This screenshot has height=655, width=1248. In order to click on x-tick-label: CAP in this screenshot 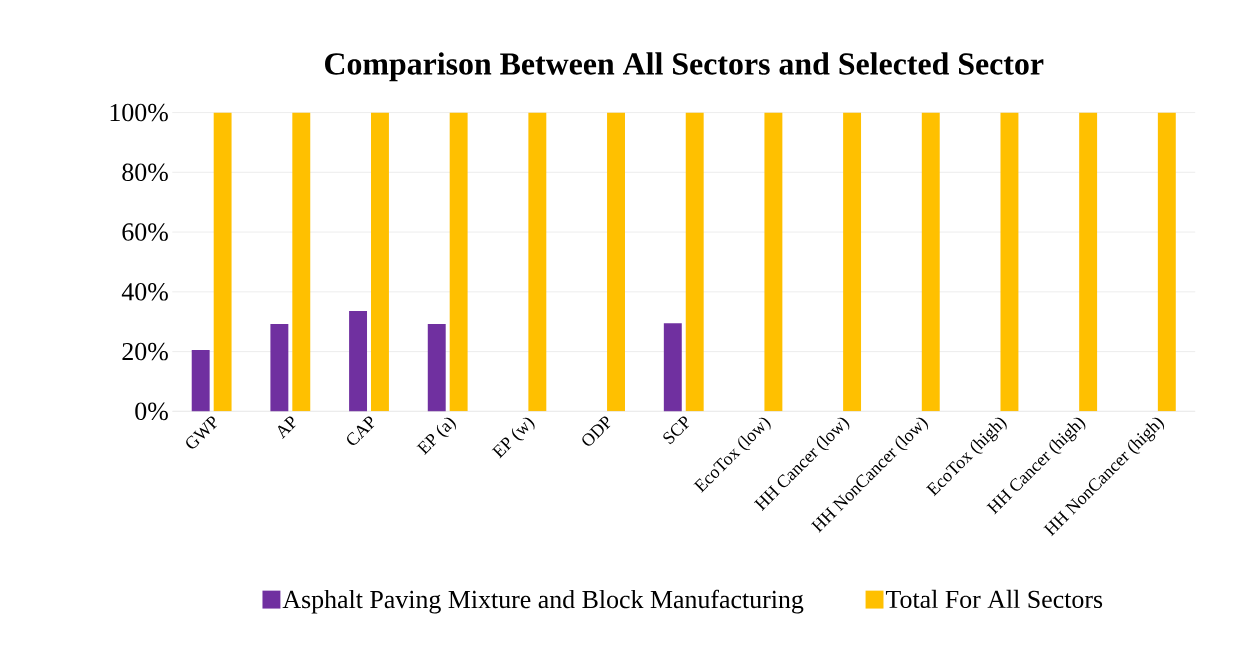, I will do `click(361, 430)`.